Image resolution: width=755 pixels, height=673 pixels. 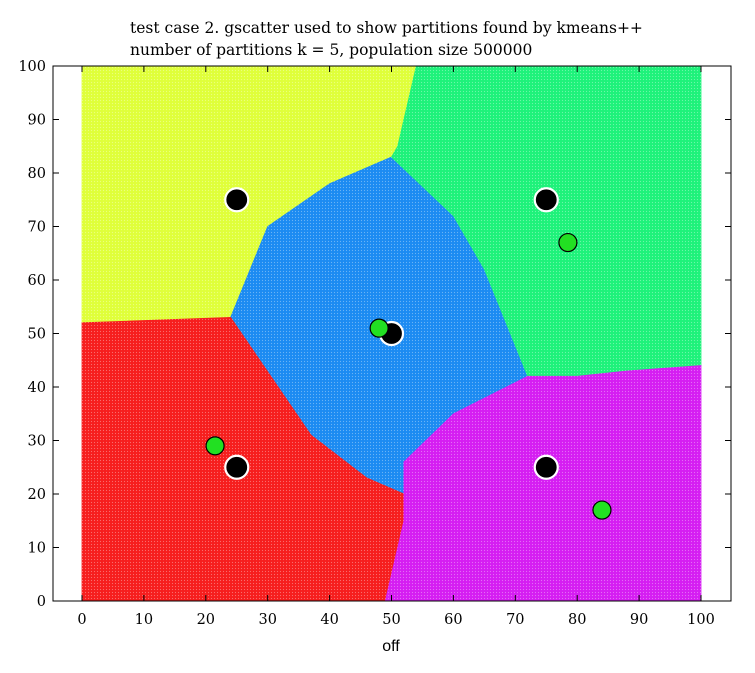 I want to click on x-tick-label: 30, so click(x=267, y=620).